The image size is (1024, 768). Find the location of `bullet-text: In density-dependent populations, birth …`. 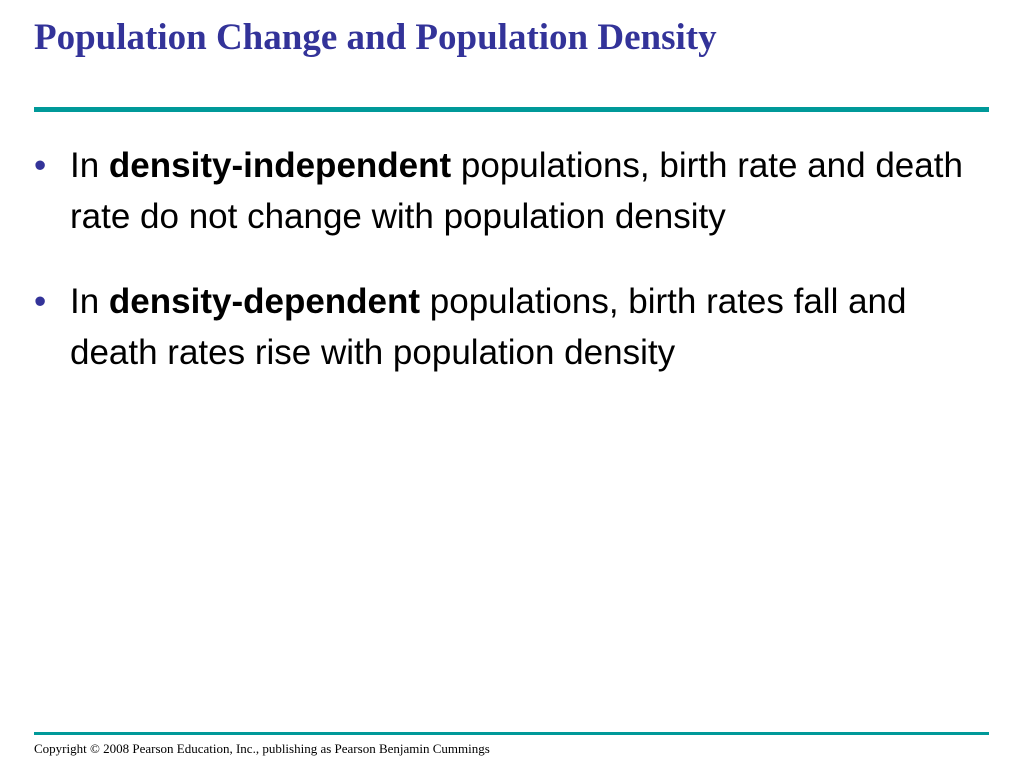

bullet-text: In density-dependent populations, birth … is located at coordinates (488, 327).